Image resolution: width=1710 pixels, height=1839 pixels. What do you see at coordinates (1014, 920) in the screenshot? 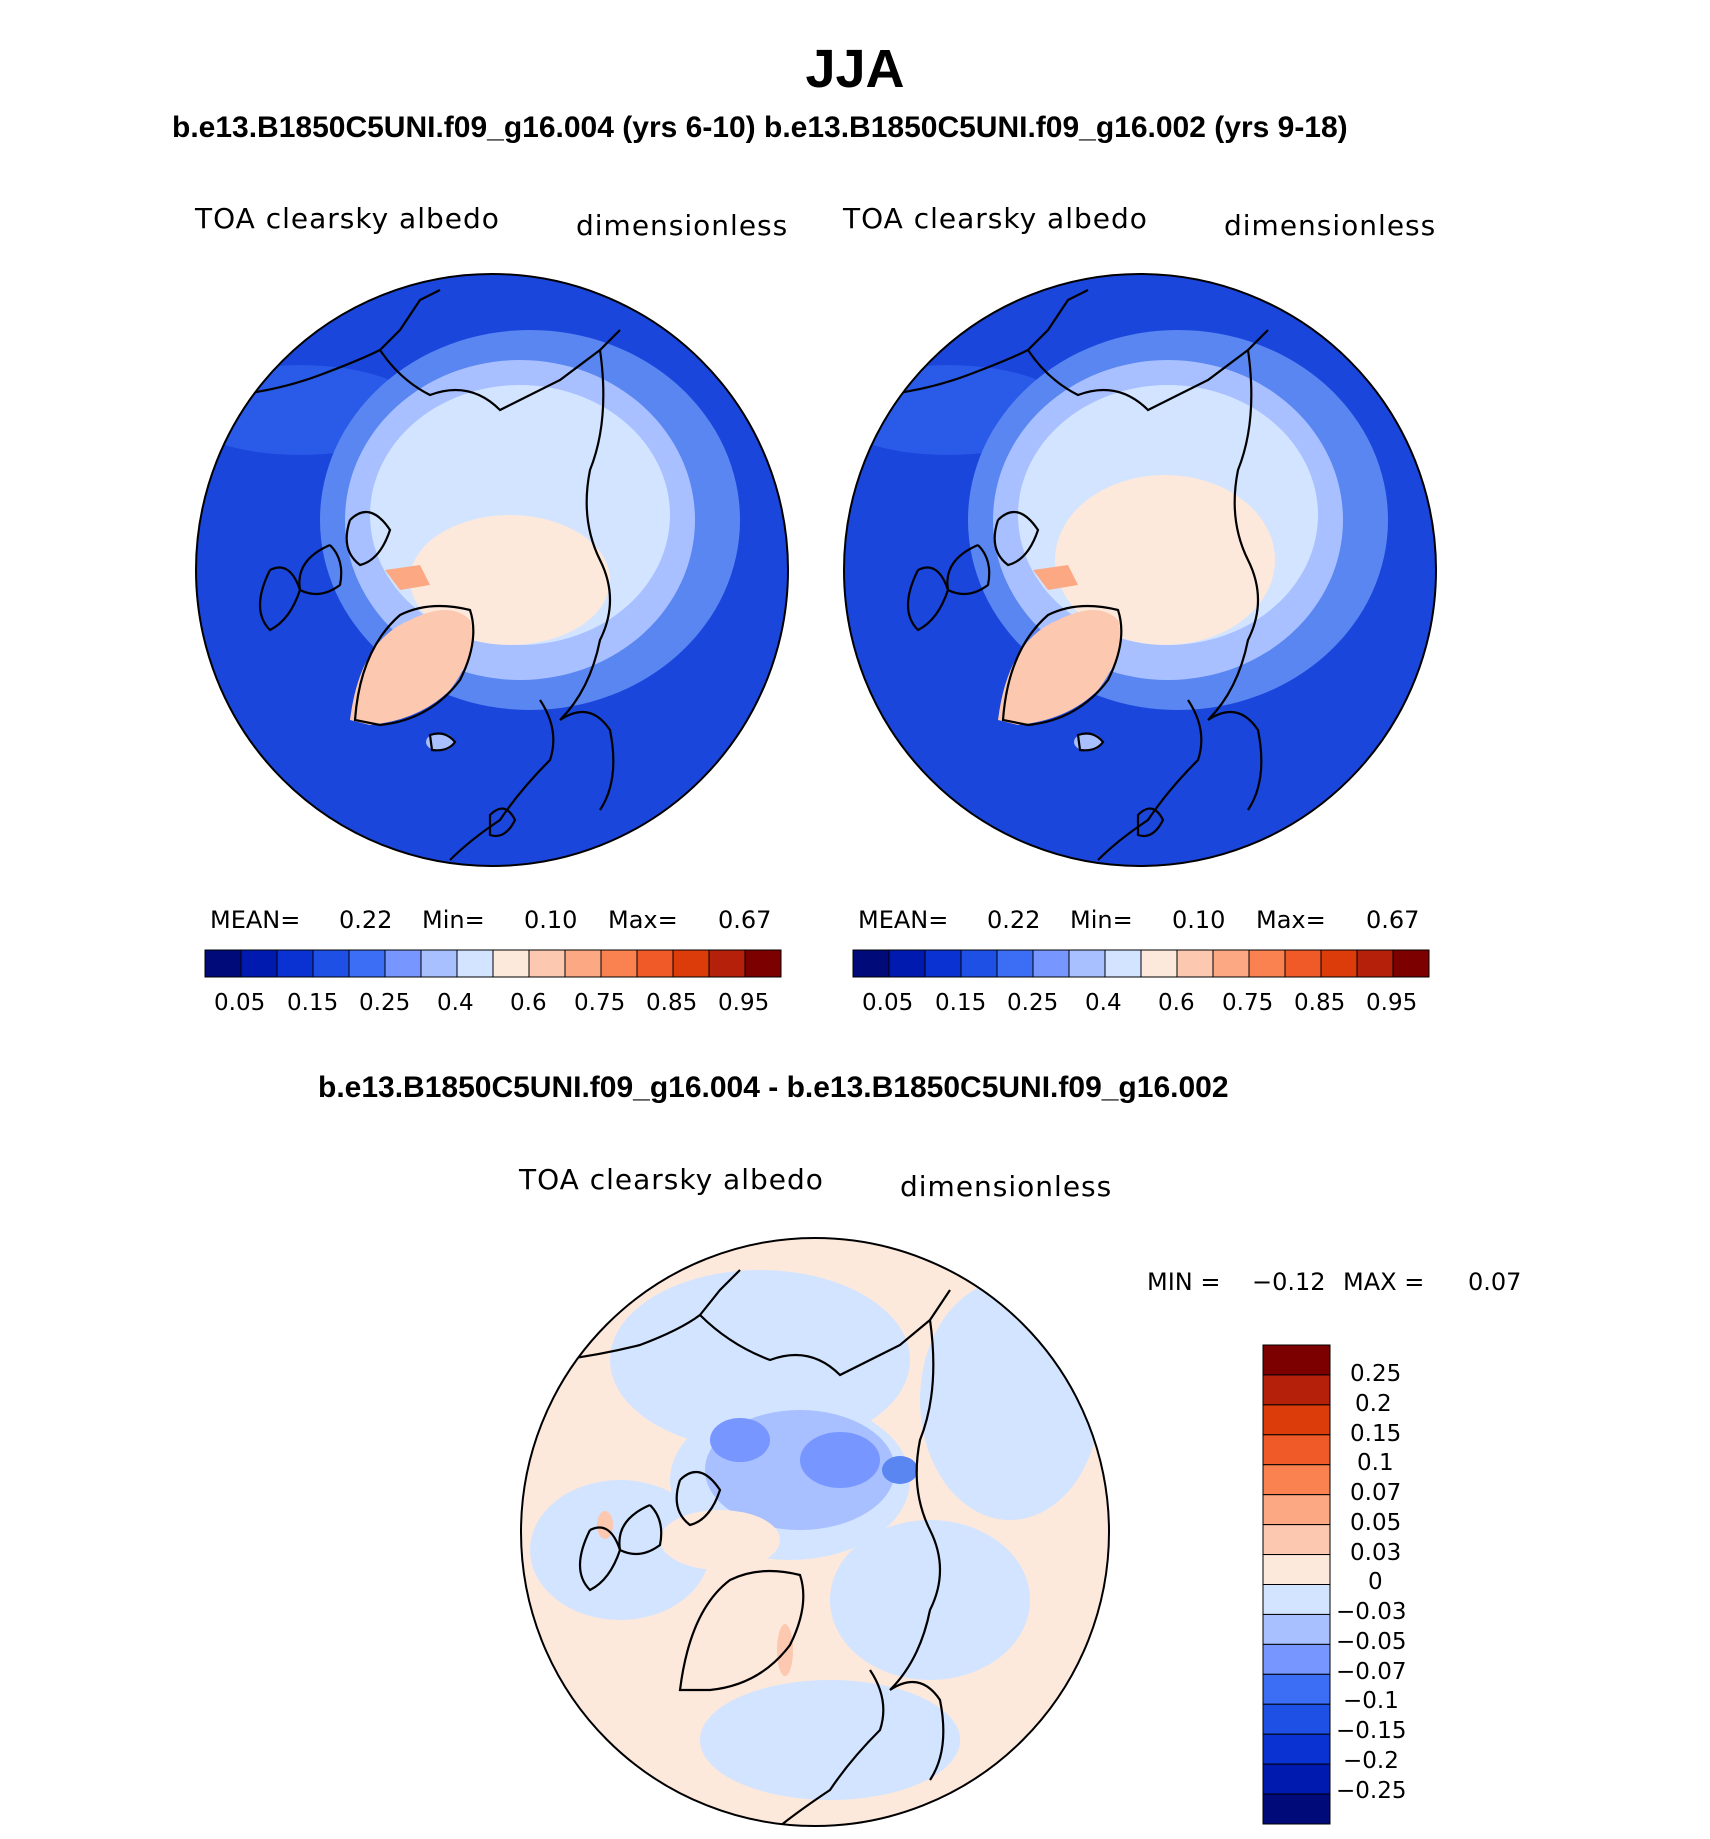
I see `panel2-mean-value: 0.22` at bounding box center [1014, 920].